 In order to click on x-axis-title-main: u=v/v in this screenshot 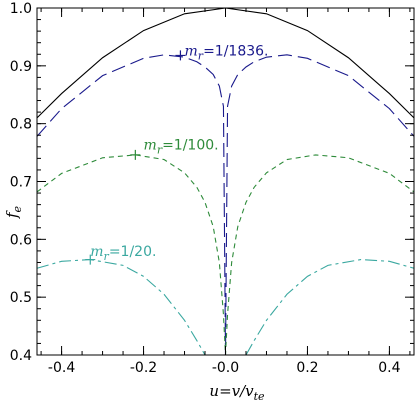, I will do `click(231, 391)`.